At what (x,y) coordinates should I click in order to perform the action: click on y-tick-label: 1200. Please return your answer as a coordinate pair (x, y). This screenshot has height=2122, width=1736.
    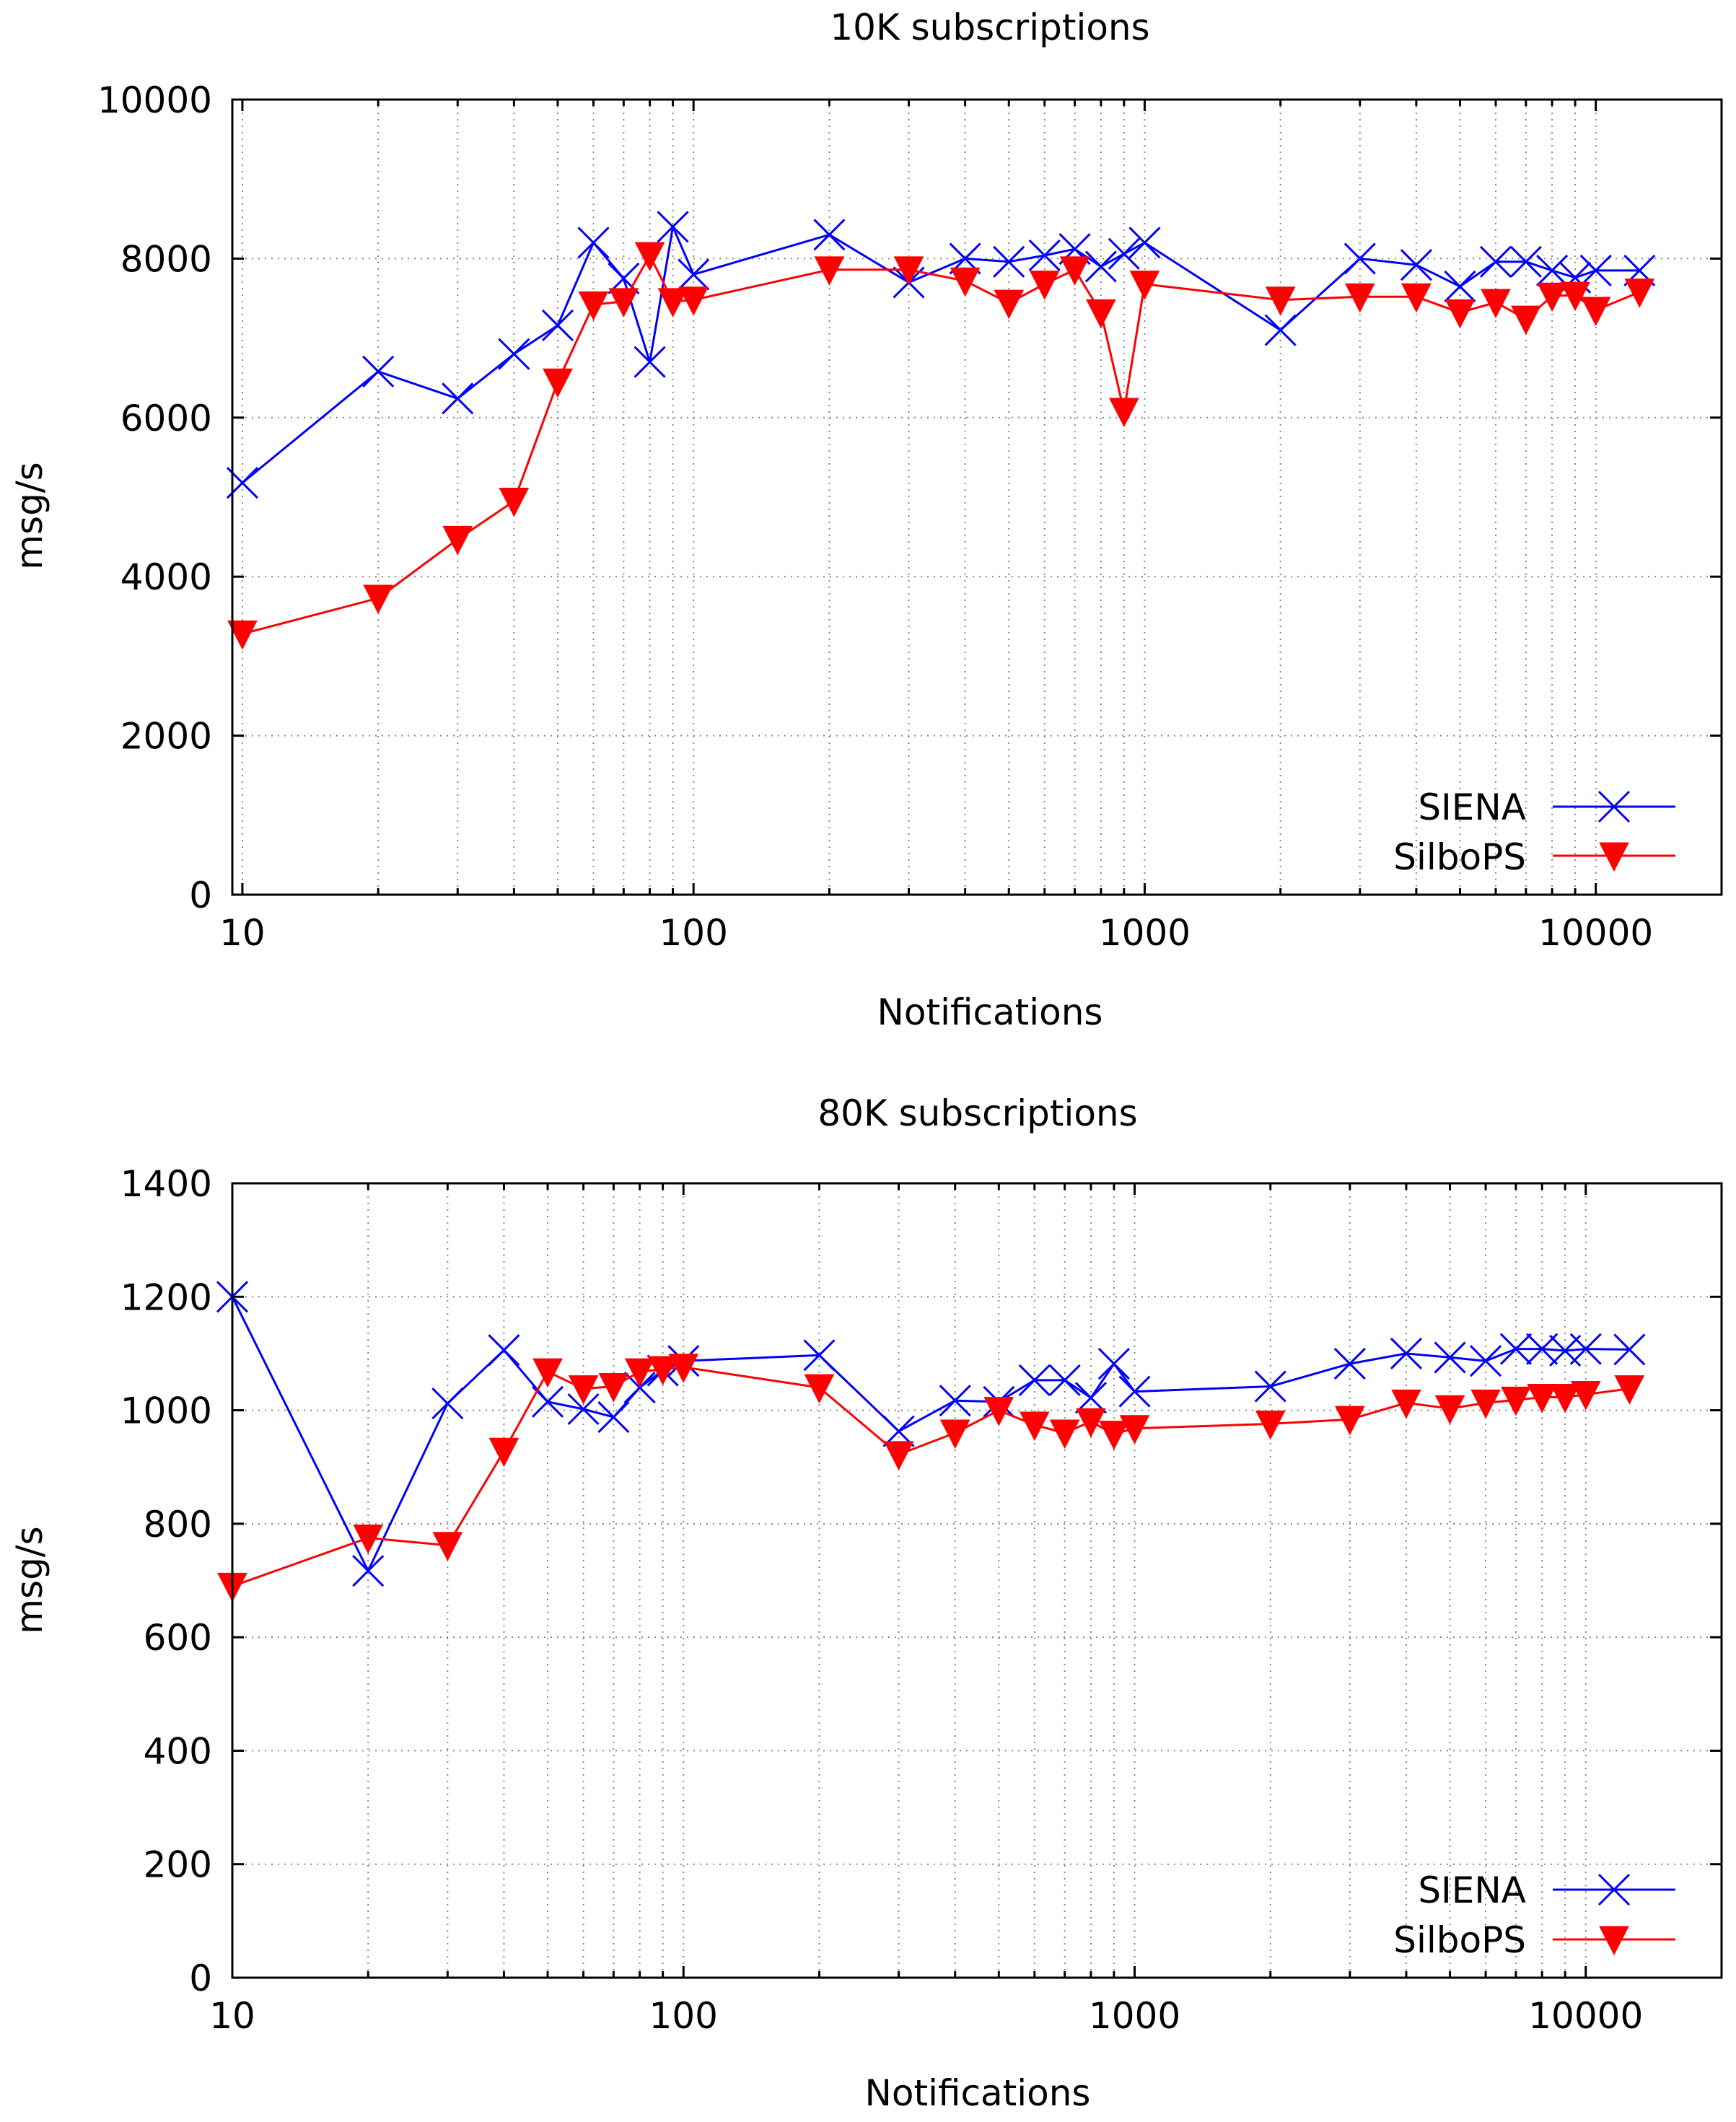
    Looking at the image, I should click on (166, 1297).